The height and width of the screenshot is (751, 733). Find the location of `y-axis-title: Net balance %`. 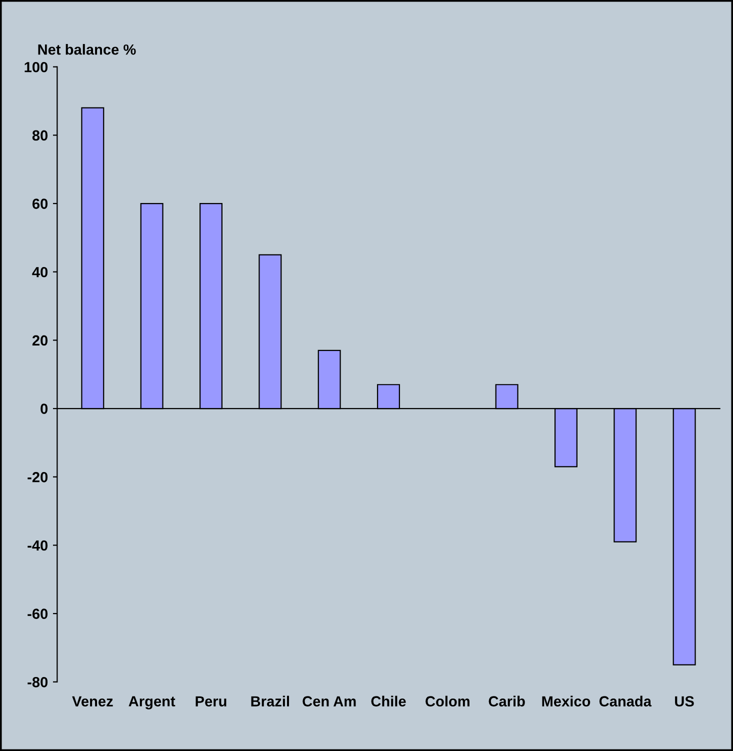

y-axis-title: Net balance % is located at coordinates (87, 49).